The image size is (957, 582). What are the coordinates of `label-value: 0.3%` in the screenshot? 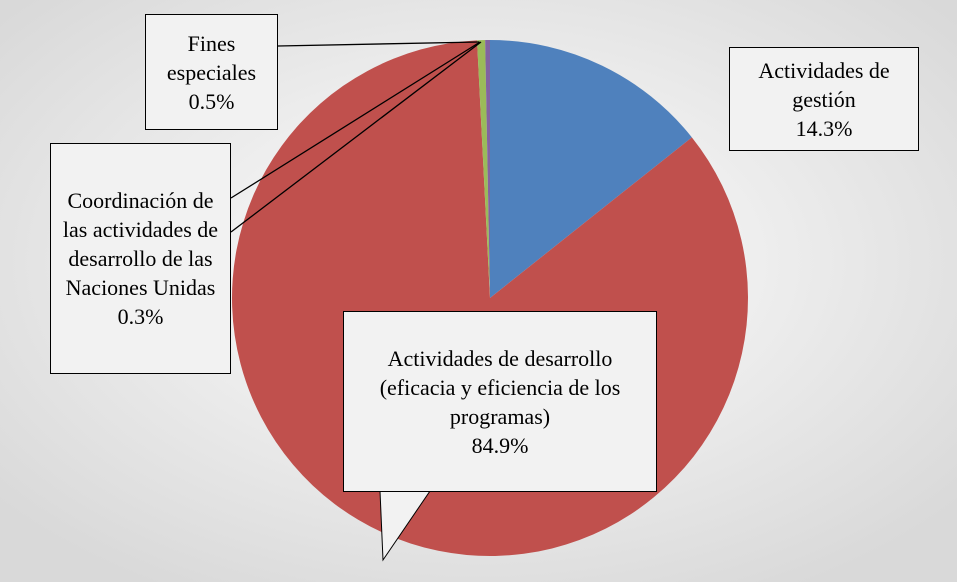 It's located at (140, 316).